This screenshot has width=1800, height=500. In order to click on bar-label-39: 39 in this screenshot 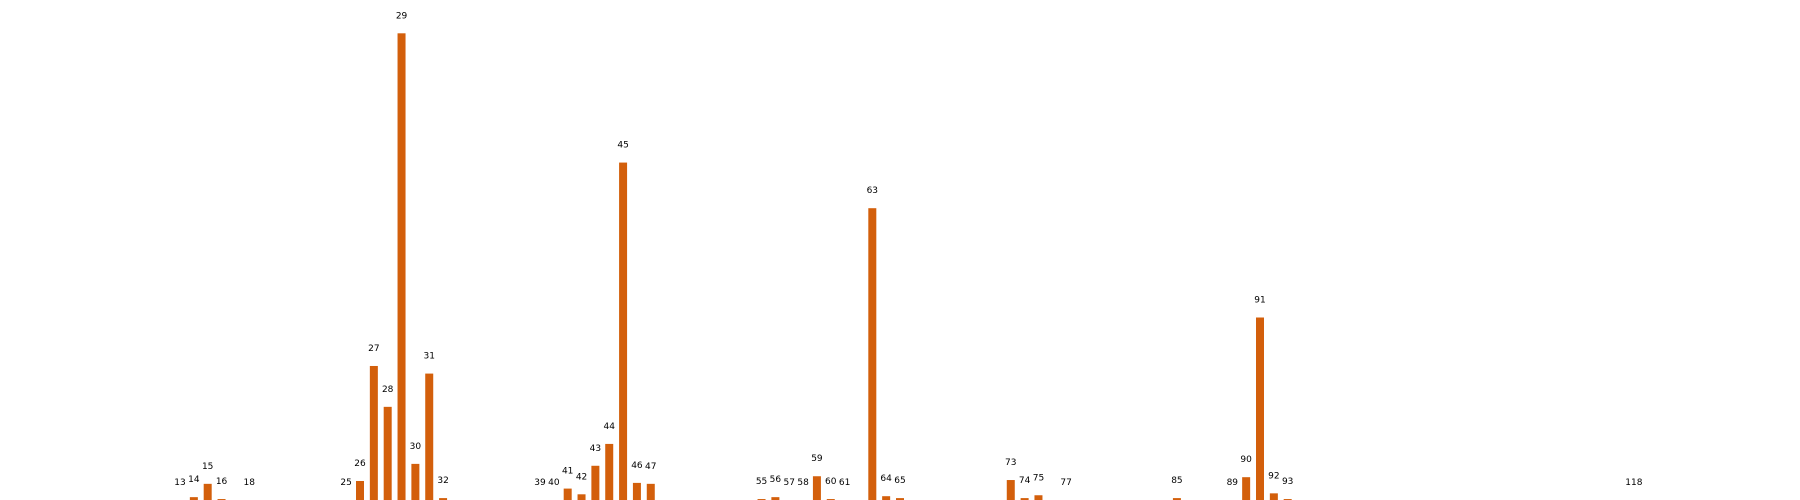, I will do `click(540, 483)`.